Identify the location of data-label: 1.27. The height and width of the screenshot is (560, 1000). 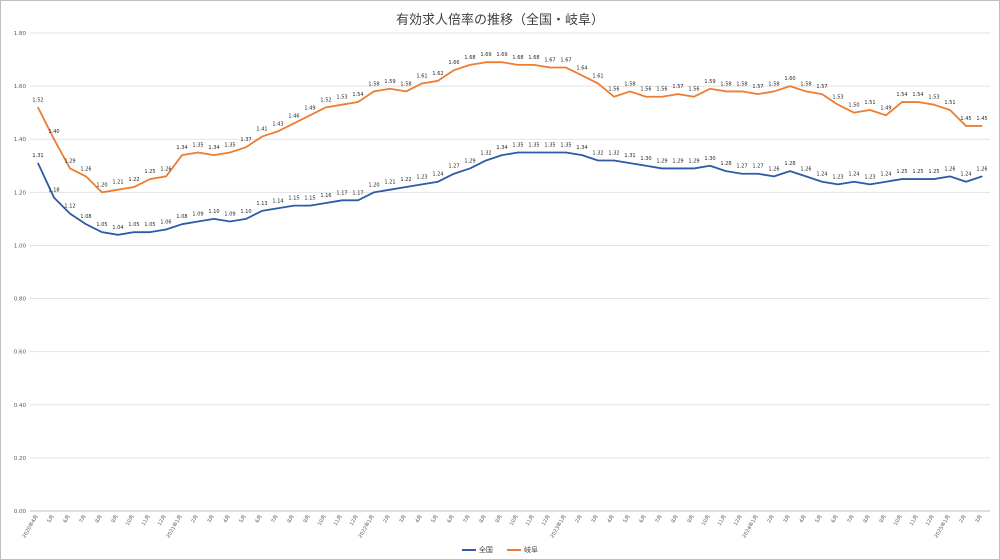
(741, 167).